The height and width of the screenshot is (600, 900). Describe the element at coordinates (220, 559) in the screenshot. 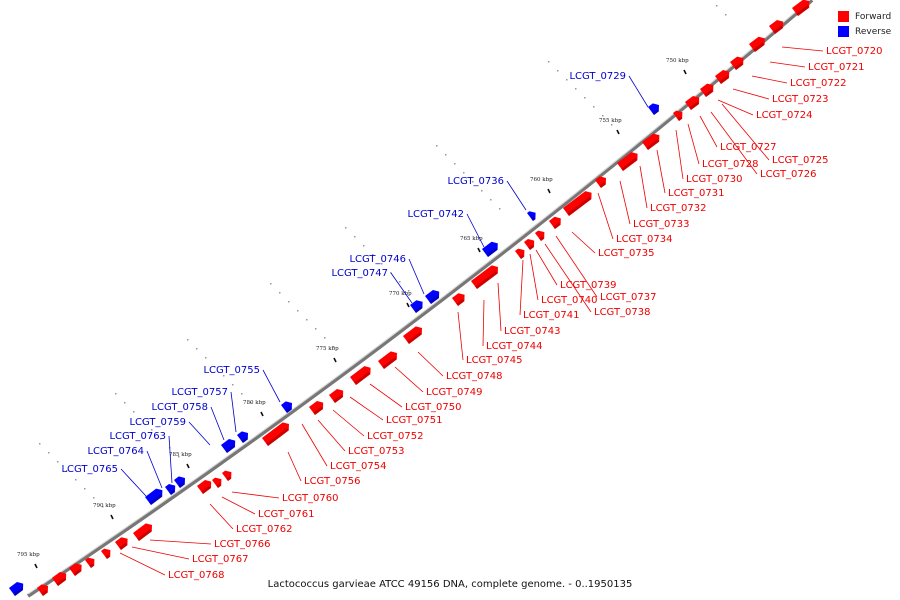

I see `gene-label-lcgt-0767: LCGT_0767` at that location.